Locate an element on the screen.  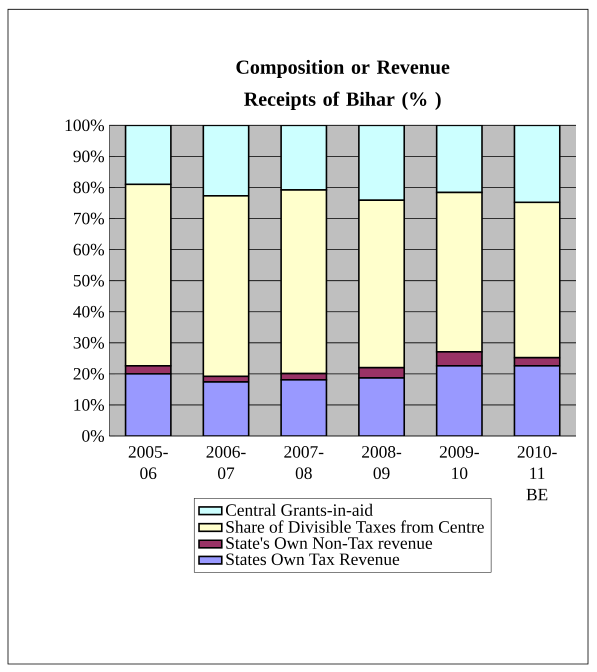
x-tick-label: 2008-09 is located at coordinates (382, 463).